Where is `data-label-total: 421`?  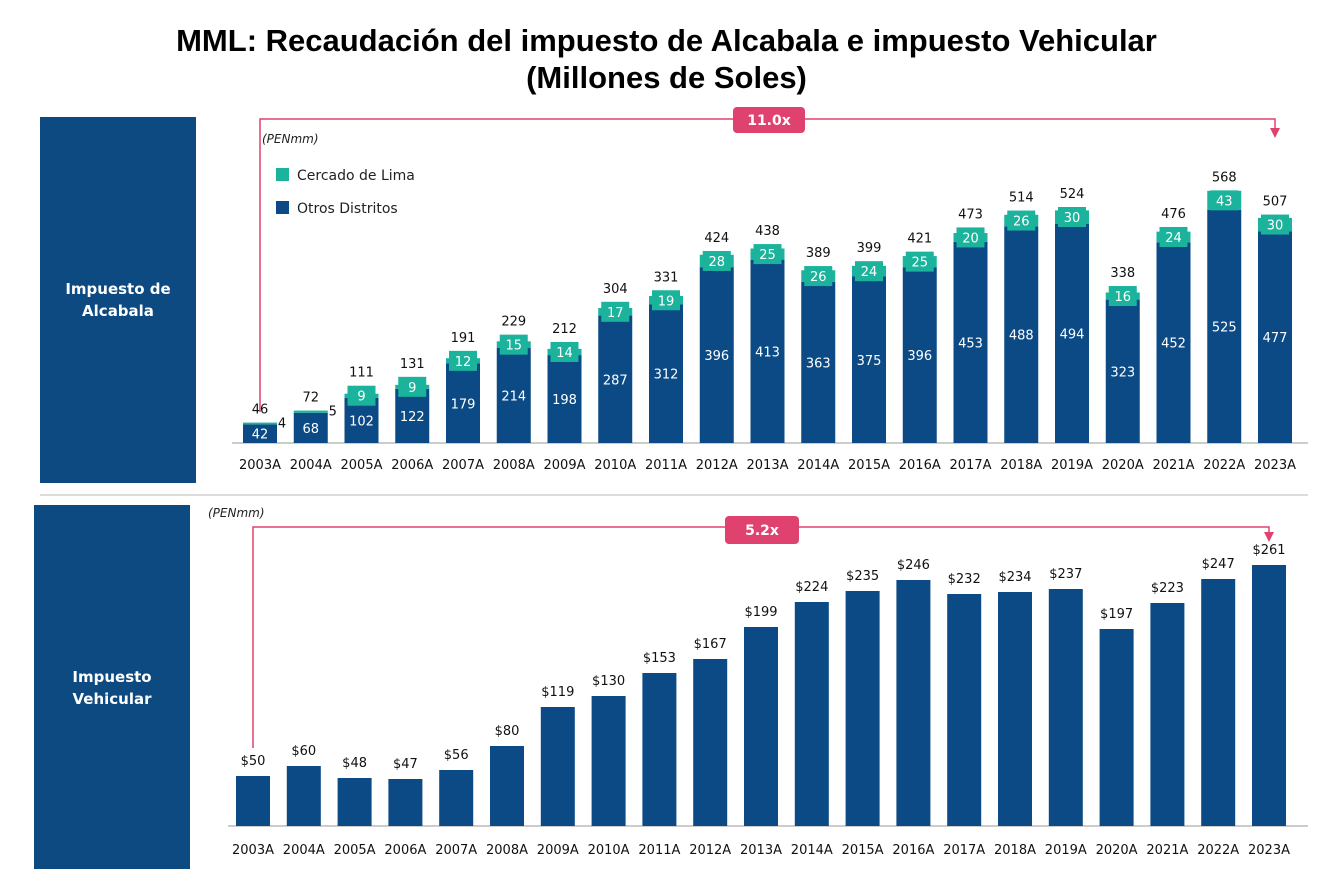 data-label-total: 421 is located at coordinates (919, 239).